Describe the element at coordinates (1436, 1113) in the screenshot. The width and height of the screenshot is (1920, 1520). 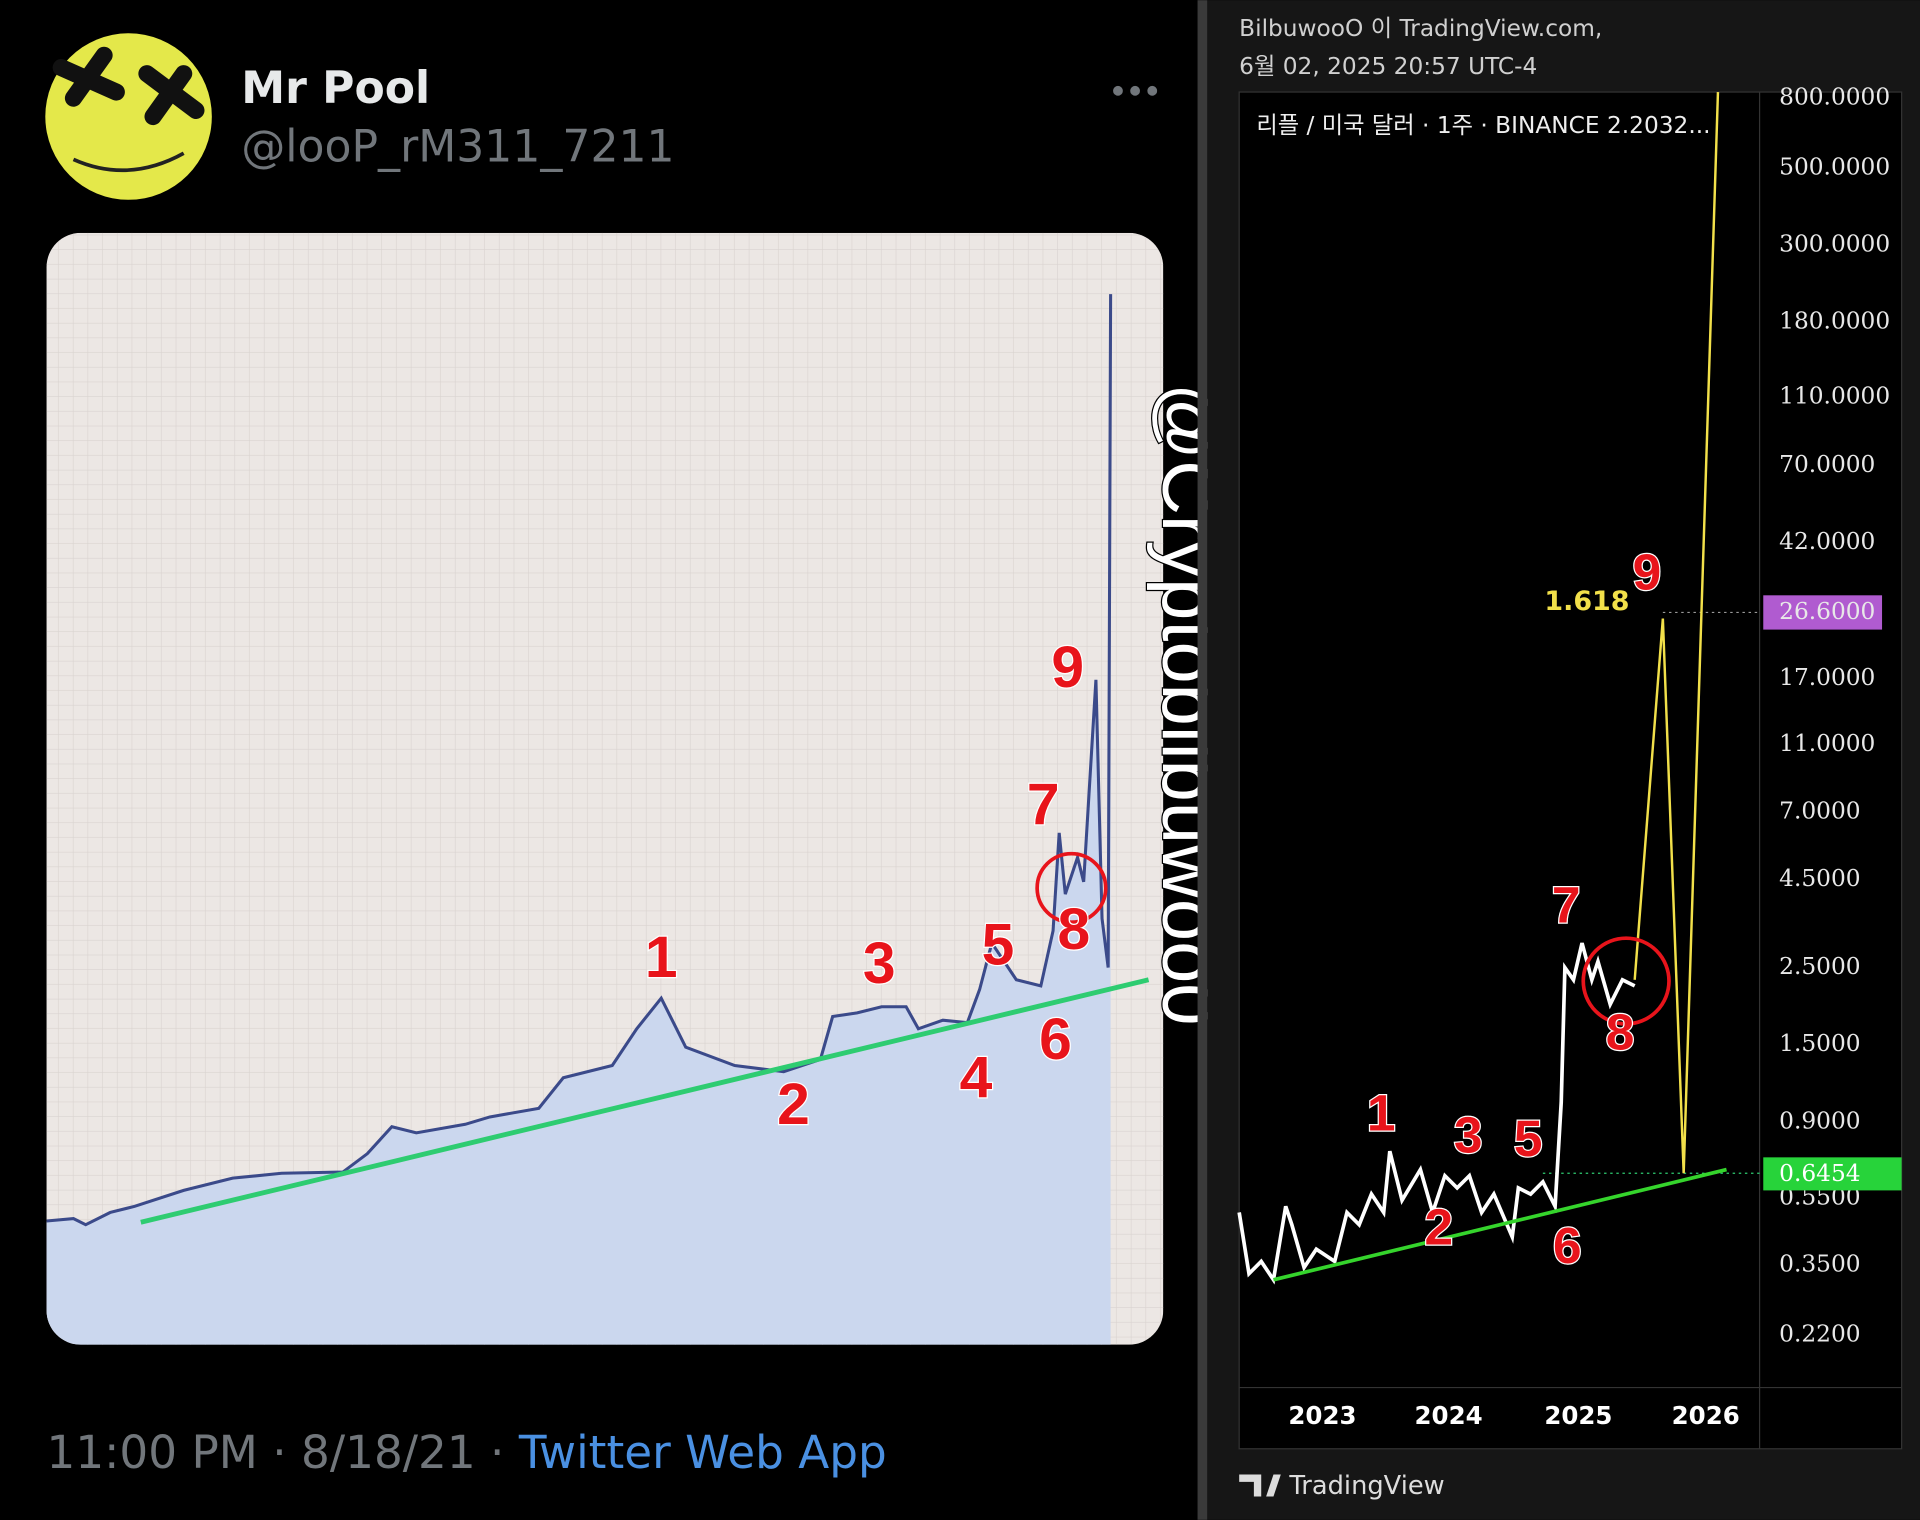
I see `price-line` at that location.